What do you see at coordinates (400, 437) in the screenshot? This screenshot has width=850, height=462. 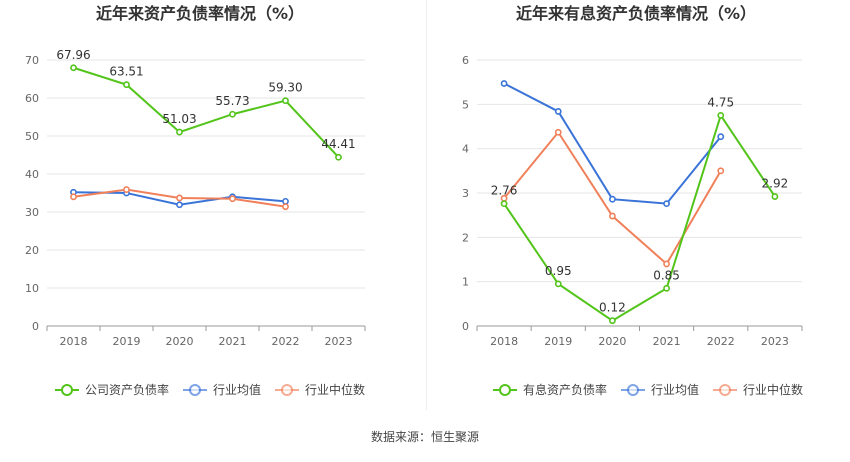 I see `data-source-label: 数据来源：` at bounding box center [400, 437].